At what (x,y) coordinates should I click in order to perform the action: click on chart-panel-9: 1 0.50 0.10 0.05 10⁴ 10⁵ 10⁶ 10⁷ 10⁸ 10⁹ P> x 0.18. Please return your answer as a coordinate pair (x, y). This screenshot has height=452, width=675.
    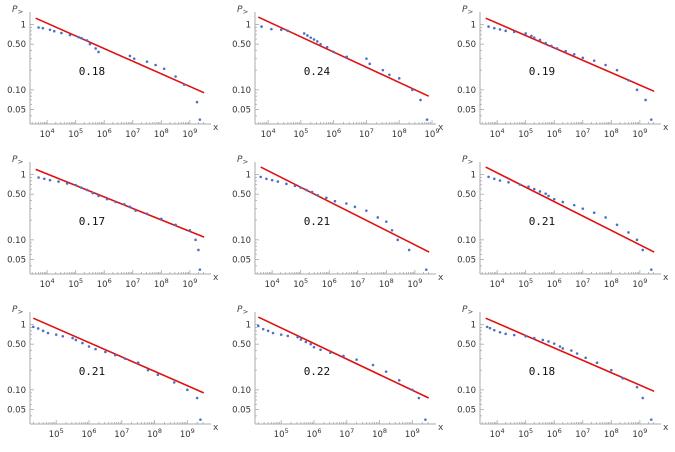
    Looking at the image, I should click on (562, 377).